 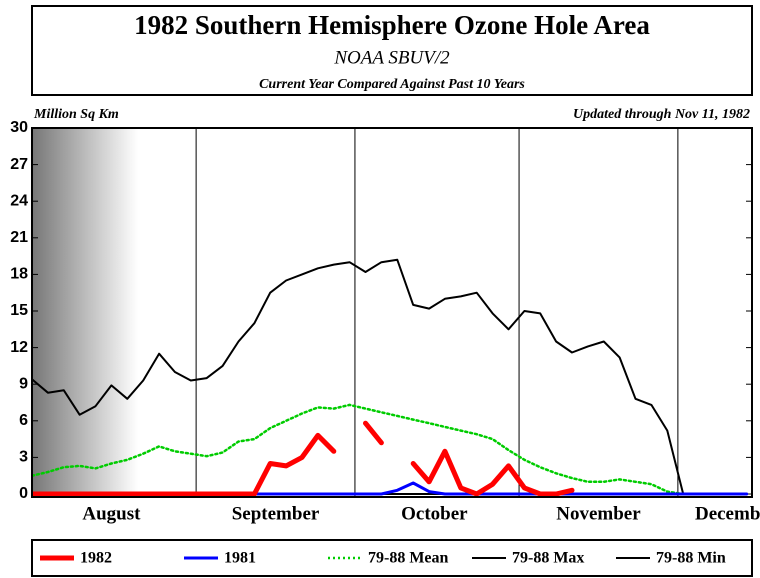 What do you see at coordinates (691, 558) in the screenshot?
I see `legend-label: 79-88 Min` at bounding box center [691, 558].